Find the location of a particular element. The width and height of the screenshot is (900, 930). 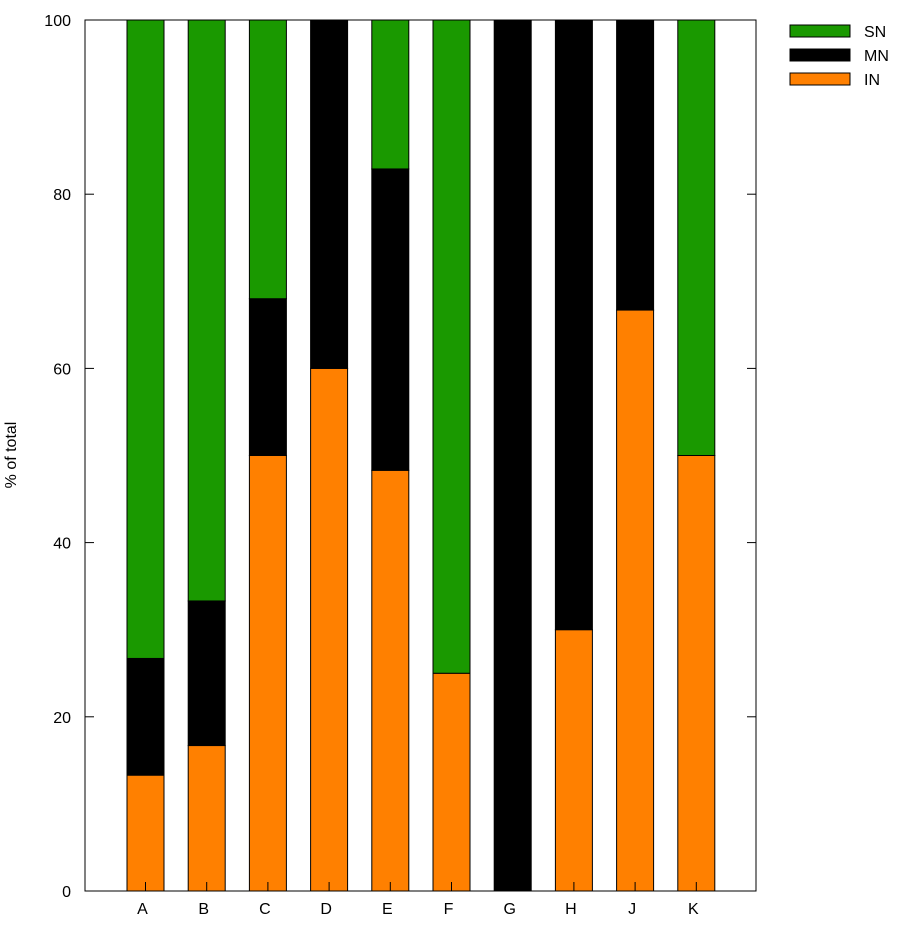

bar-D-MN is located at coordinates (329, 194).